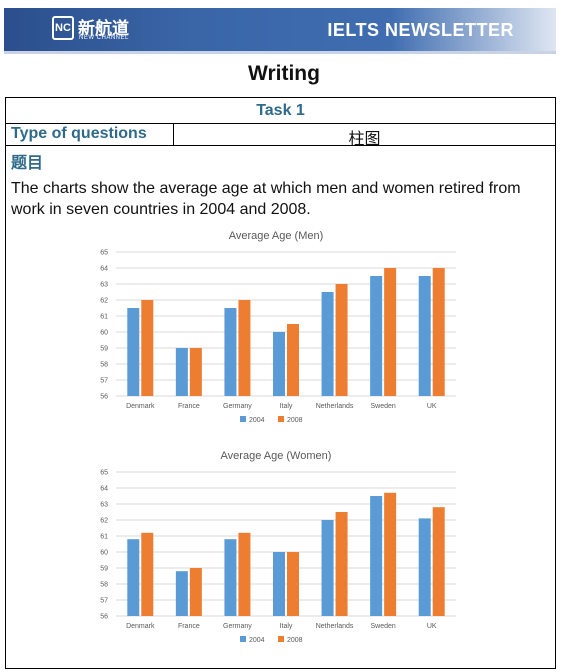 Image resolution: width=568 pixels, height=672 pixels. Describe the element at coordinates (364, 139) in the screenshot. I see `question-type-value: 柱图` at that location.